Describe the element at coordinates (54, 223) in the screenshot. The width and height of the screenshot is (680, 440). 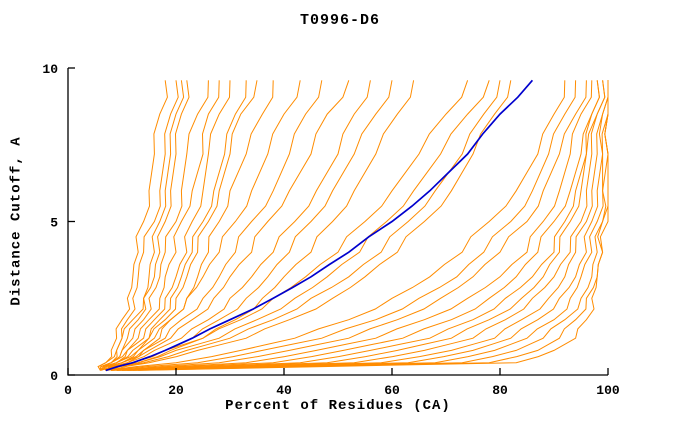
I see `y-tick-label: 5` at that location.